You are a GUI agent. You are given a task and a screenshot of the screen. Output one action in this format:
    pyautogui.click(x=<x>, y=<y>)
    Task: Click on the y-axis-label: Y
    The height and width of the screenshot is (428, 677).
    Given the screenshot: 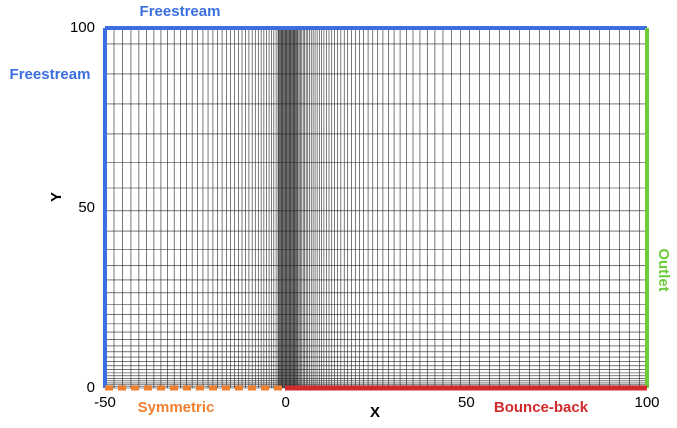 What is the action you would take?
    pyautogui.click(x=56, y=197)
    